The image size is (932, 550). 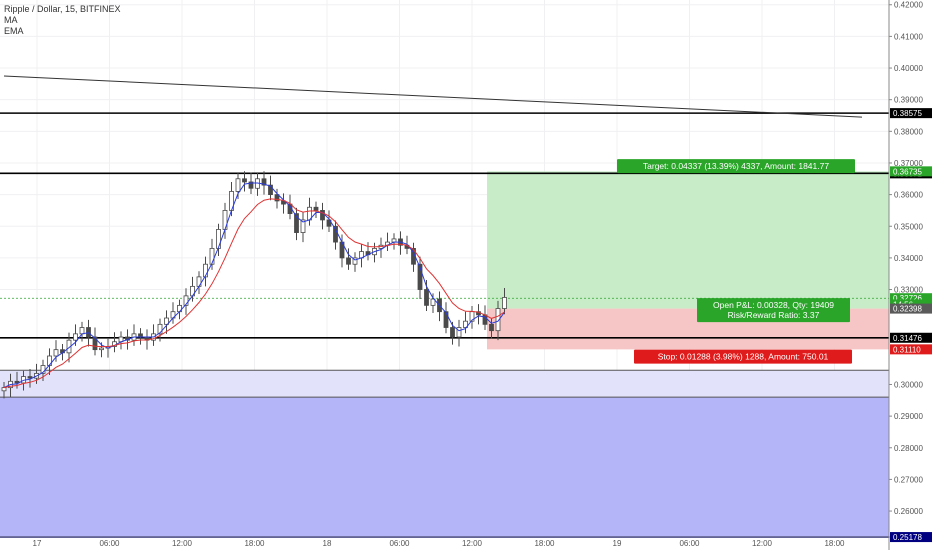 I want to click on y-tick: 0.39000, so click(x=906, y=100).